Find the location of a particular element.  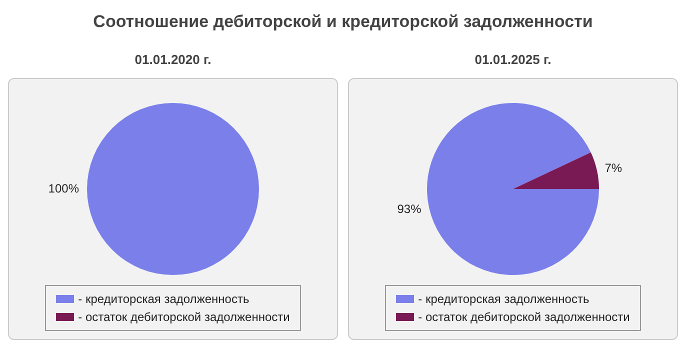

chart-subtitle: 01.01.2025 г. is located at coordinates (513, 60).